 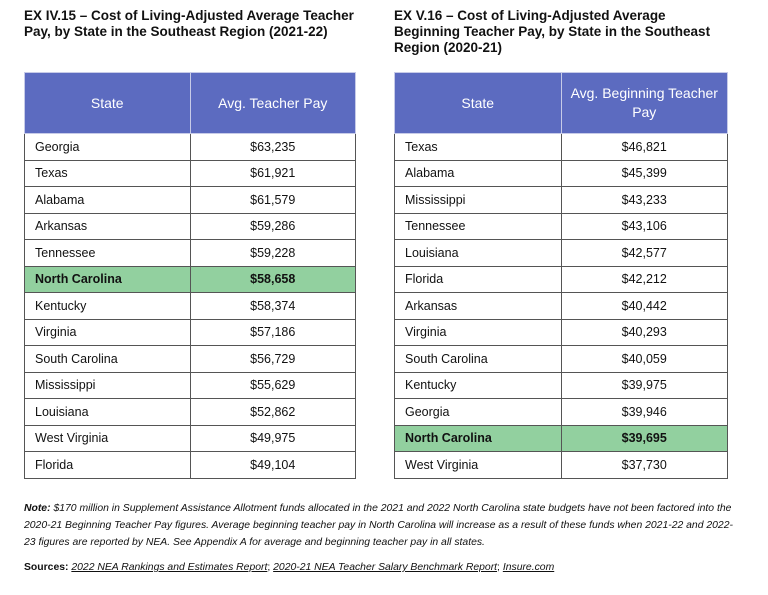 I want to click on pay-cell: $61,921, so click(x=272, y=173).